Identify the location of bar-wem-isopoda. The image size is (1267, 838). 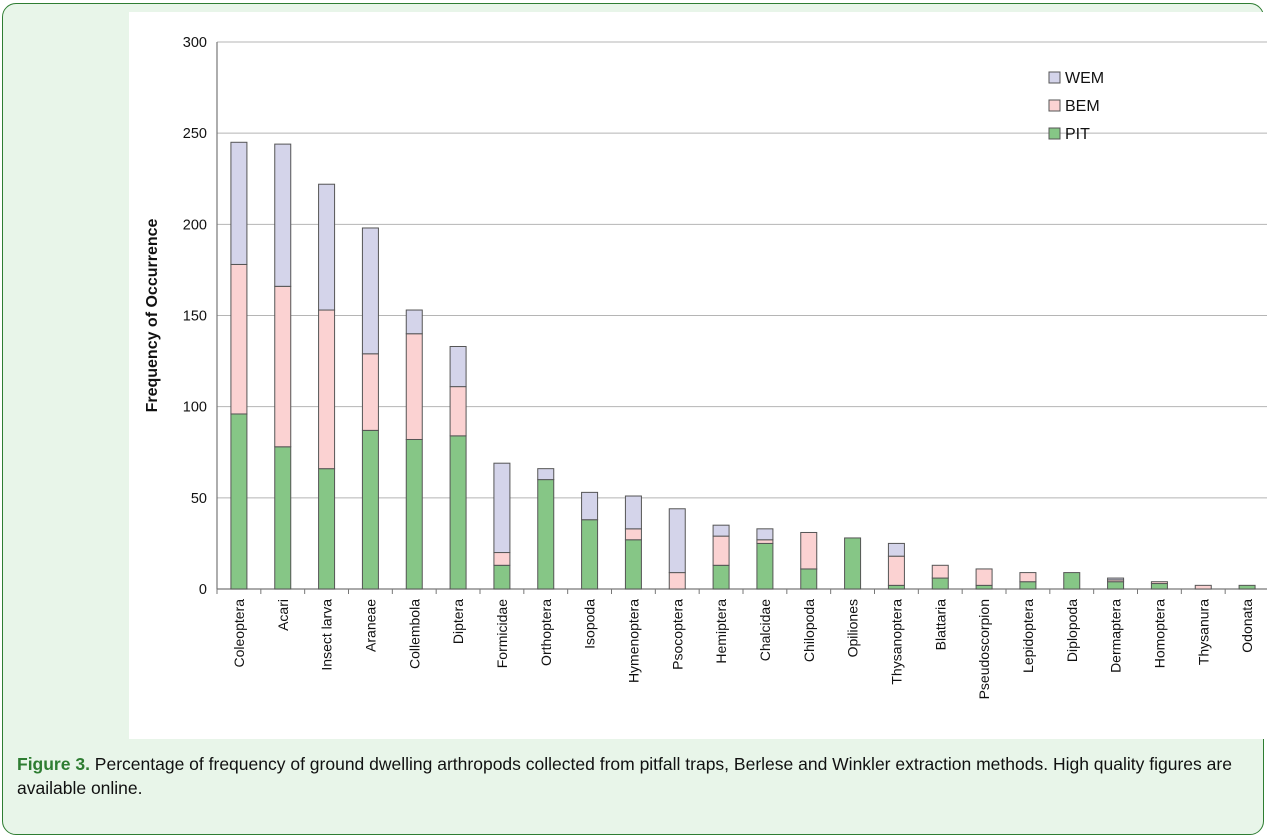
(590, 506).